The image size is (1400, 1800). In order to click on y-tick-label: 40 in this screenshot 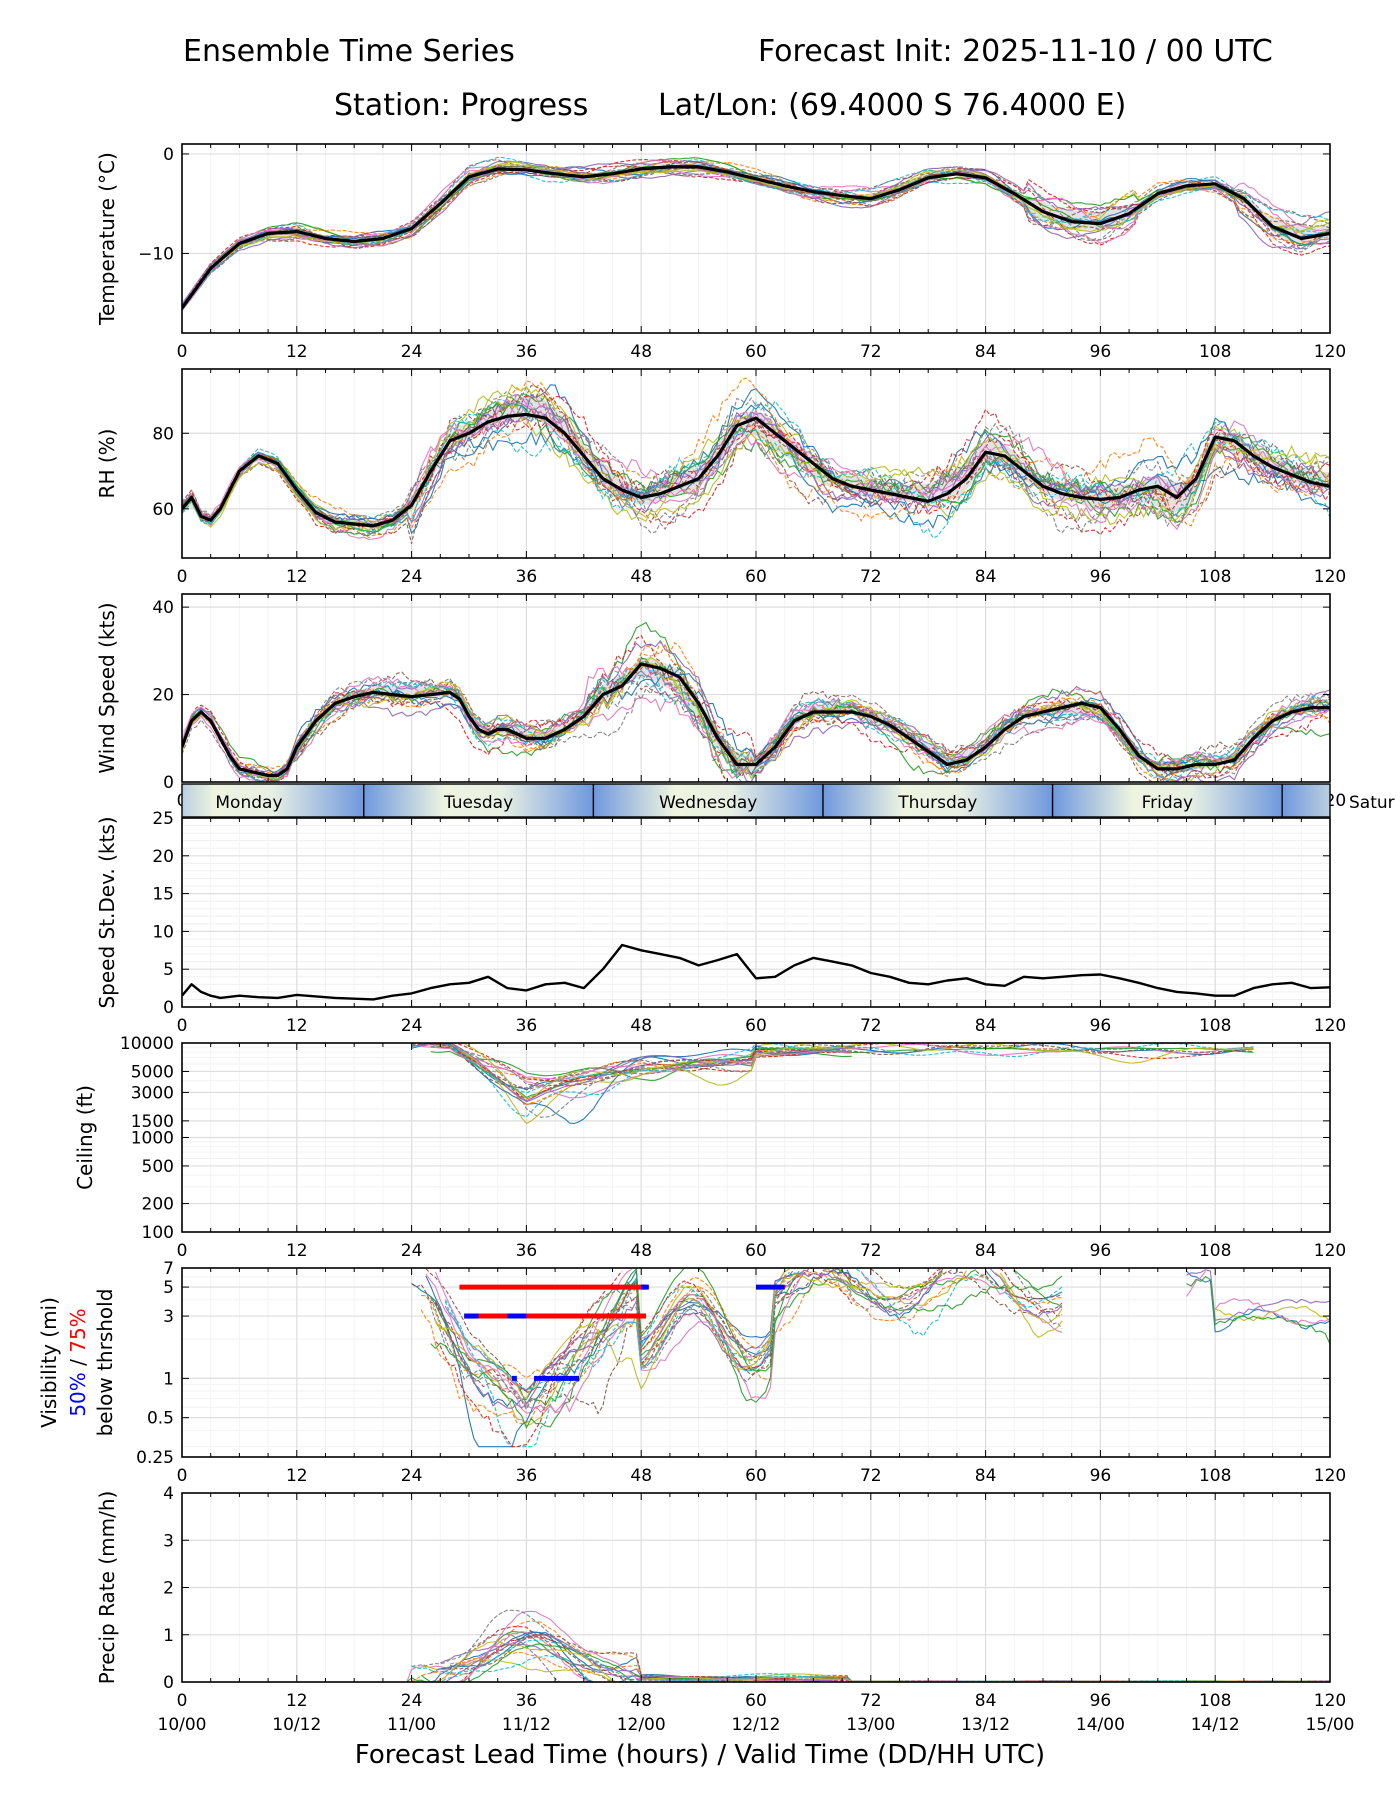, I will do `click(163, 608)`.